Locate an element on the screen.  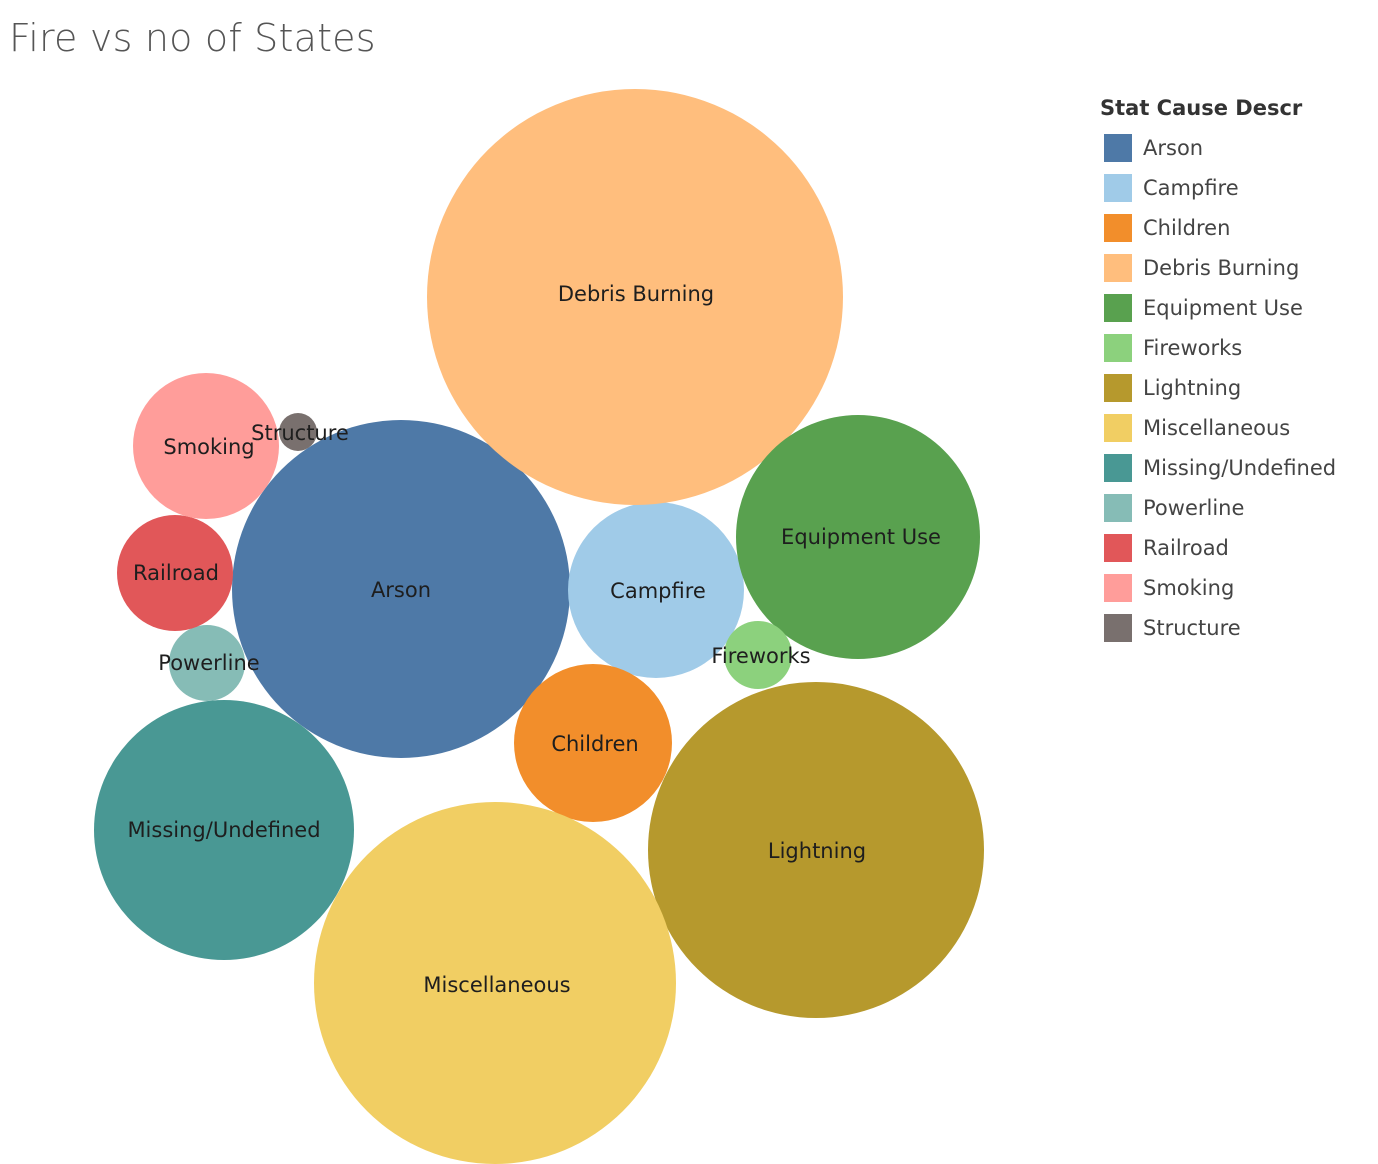
bubble-miscellaneous is located at coordinates (495, 983).